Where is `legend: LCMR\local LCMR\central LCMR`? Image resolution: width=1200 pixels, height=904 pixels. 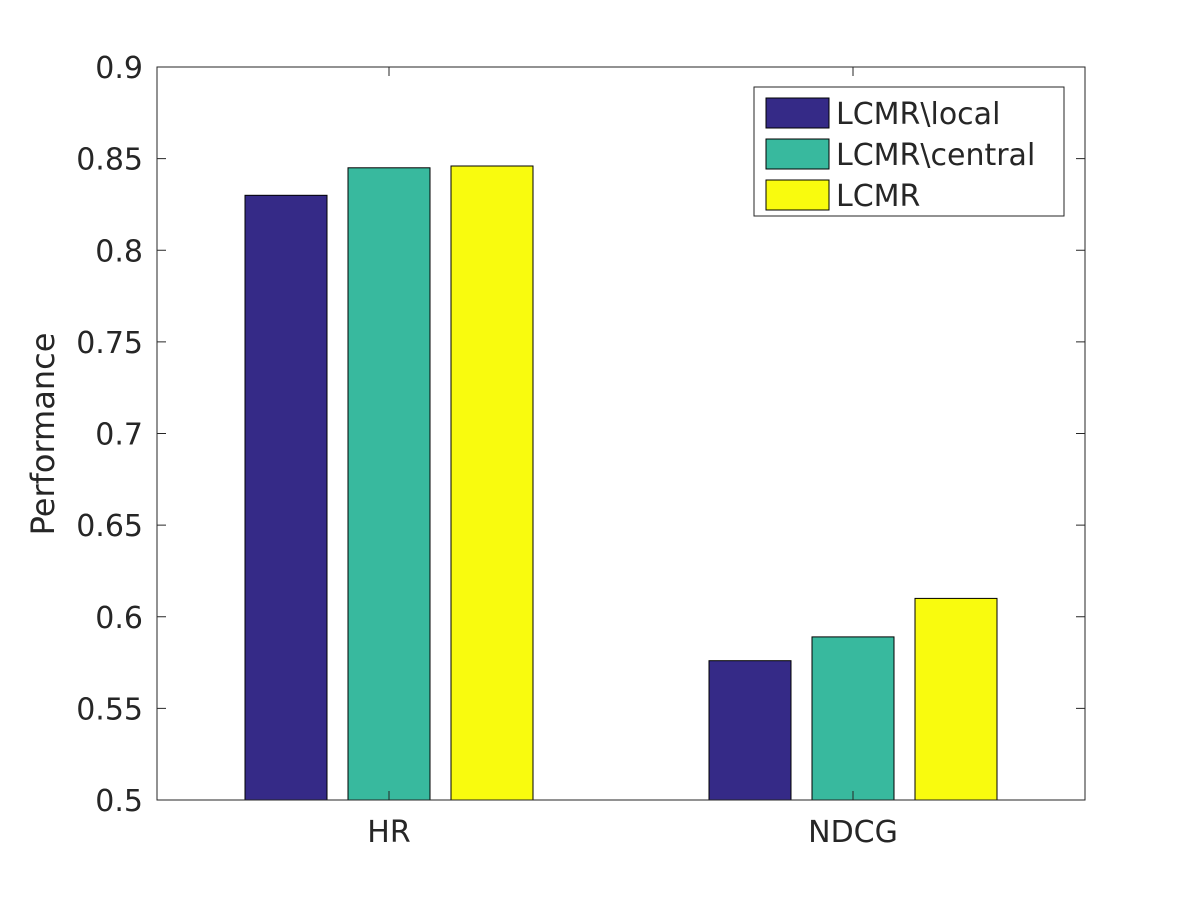
legend: LCMR\local LCMR\central LCMR is located at coordinates (909, 151).